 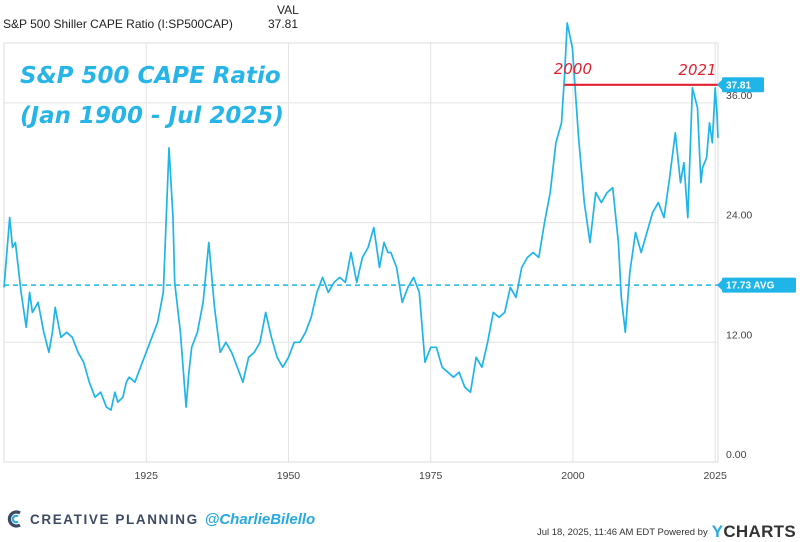 What do you see at coordinates (635, 69) in the screenshot?
I see `peak-annotations: 2000 2021` at bounding box center [635, 69].